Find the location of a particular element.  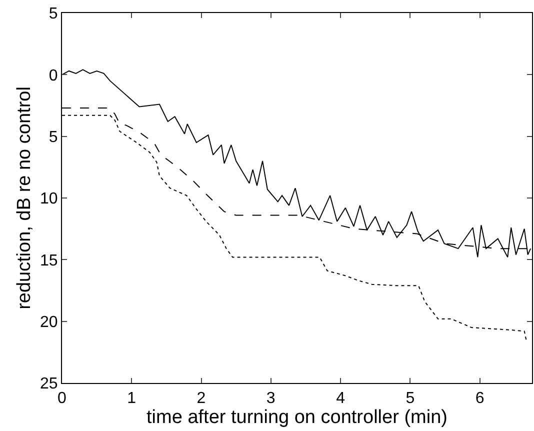

y-axis-title: reduction, dB re no control is located at coordinates (24, 198).